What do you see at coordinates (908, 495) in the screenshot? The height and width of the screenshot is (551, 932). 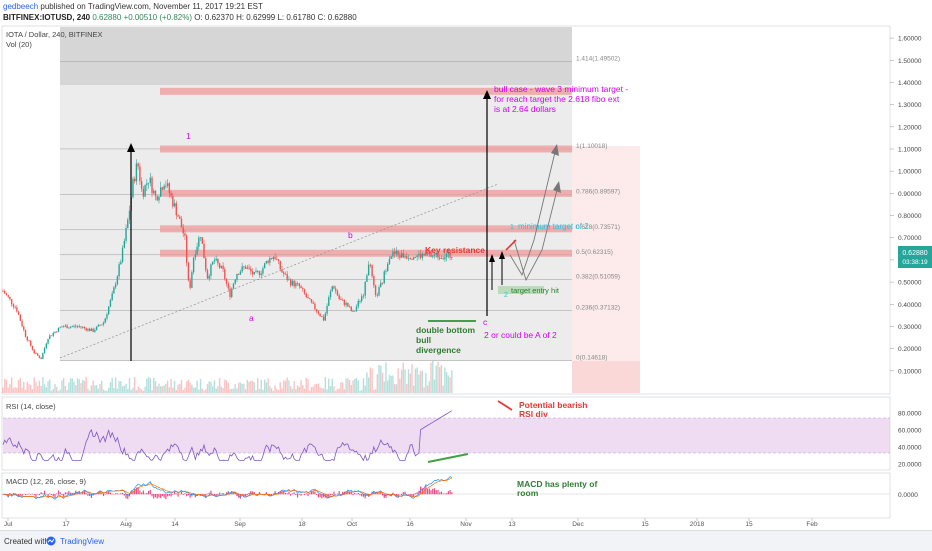 I see `macd-axis: 0.0000` at bounding box center [908, 495].